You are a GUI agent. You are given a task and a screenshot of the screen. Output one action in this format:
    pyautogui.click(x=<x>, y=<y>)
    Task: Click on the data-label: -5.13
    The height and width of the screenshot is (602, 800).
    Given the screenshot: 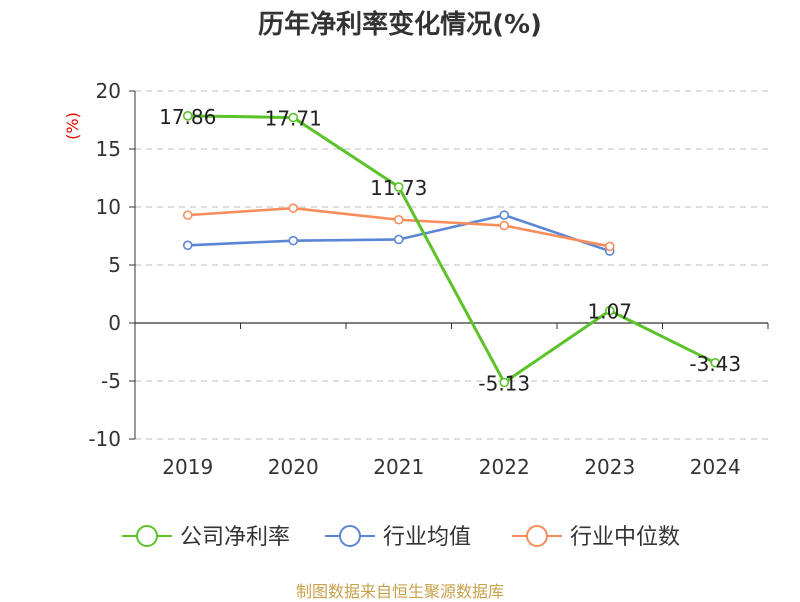 What is the action you would take?
    pyautogui.click(x=504, y=384)
    